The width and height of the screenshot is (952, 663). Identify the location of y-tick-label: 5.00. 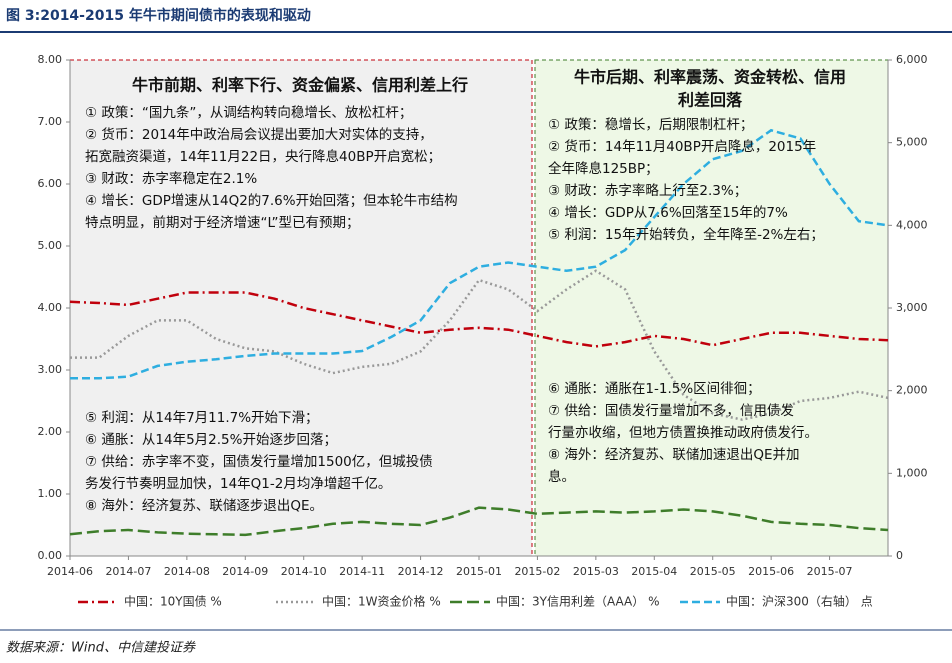
(50, 245).